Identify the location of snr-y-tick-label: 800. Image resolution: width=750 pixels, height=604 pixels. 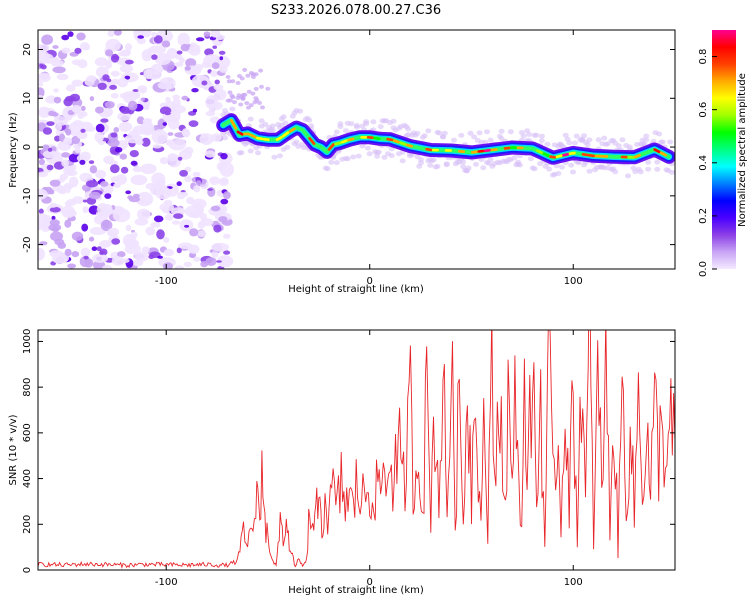
(27, 387).